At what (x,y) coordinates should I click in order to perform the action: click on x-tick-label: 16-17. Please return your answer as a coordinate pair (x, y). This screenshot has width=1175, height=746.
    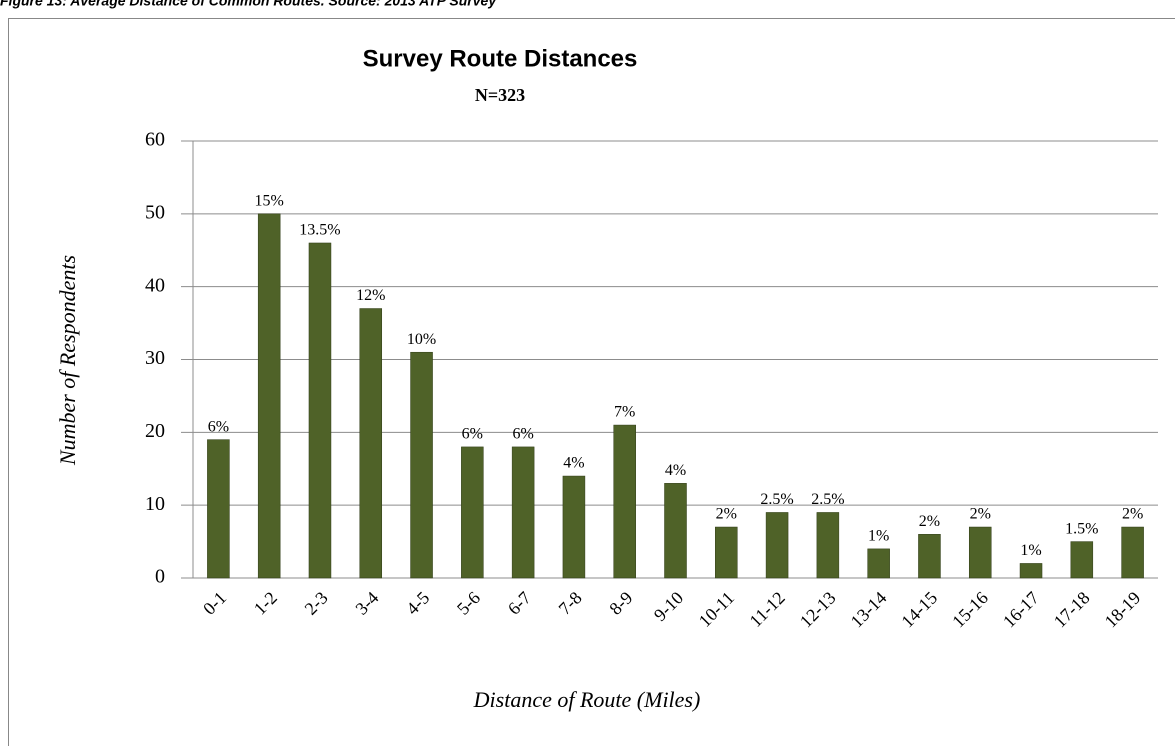
    Looking at the image, I should click on (1021, 610).